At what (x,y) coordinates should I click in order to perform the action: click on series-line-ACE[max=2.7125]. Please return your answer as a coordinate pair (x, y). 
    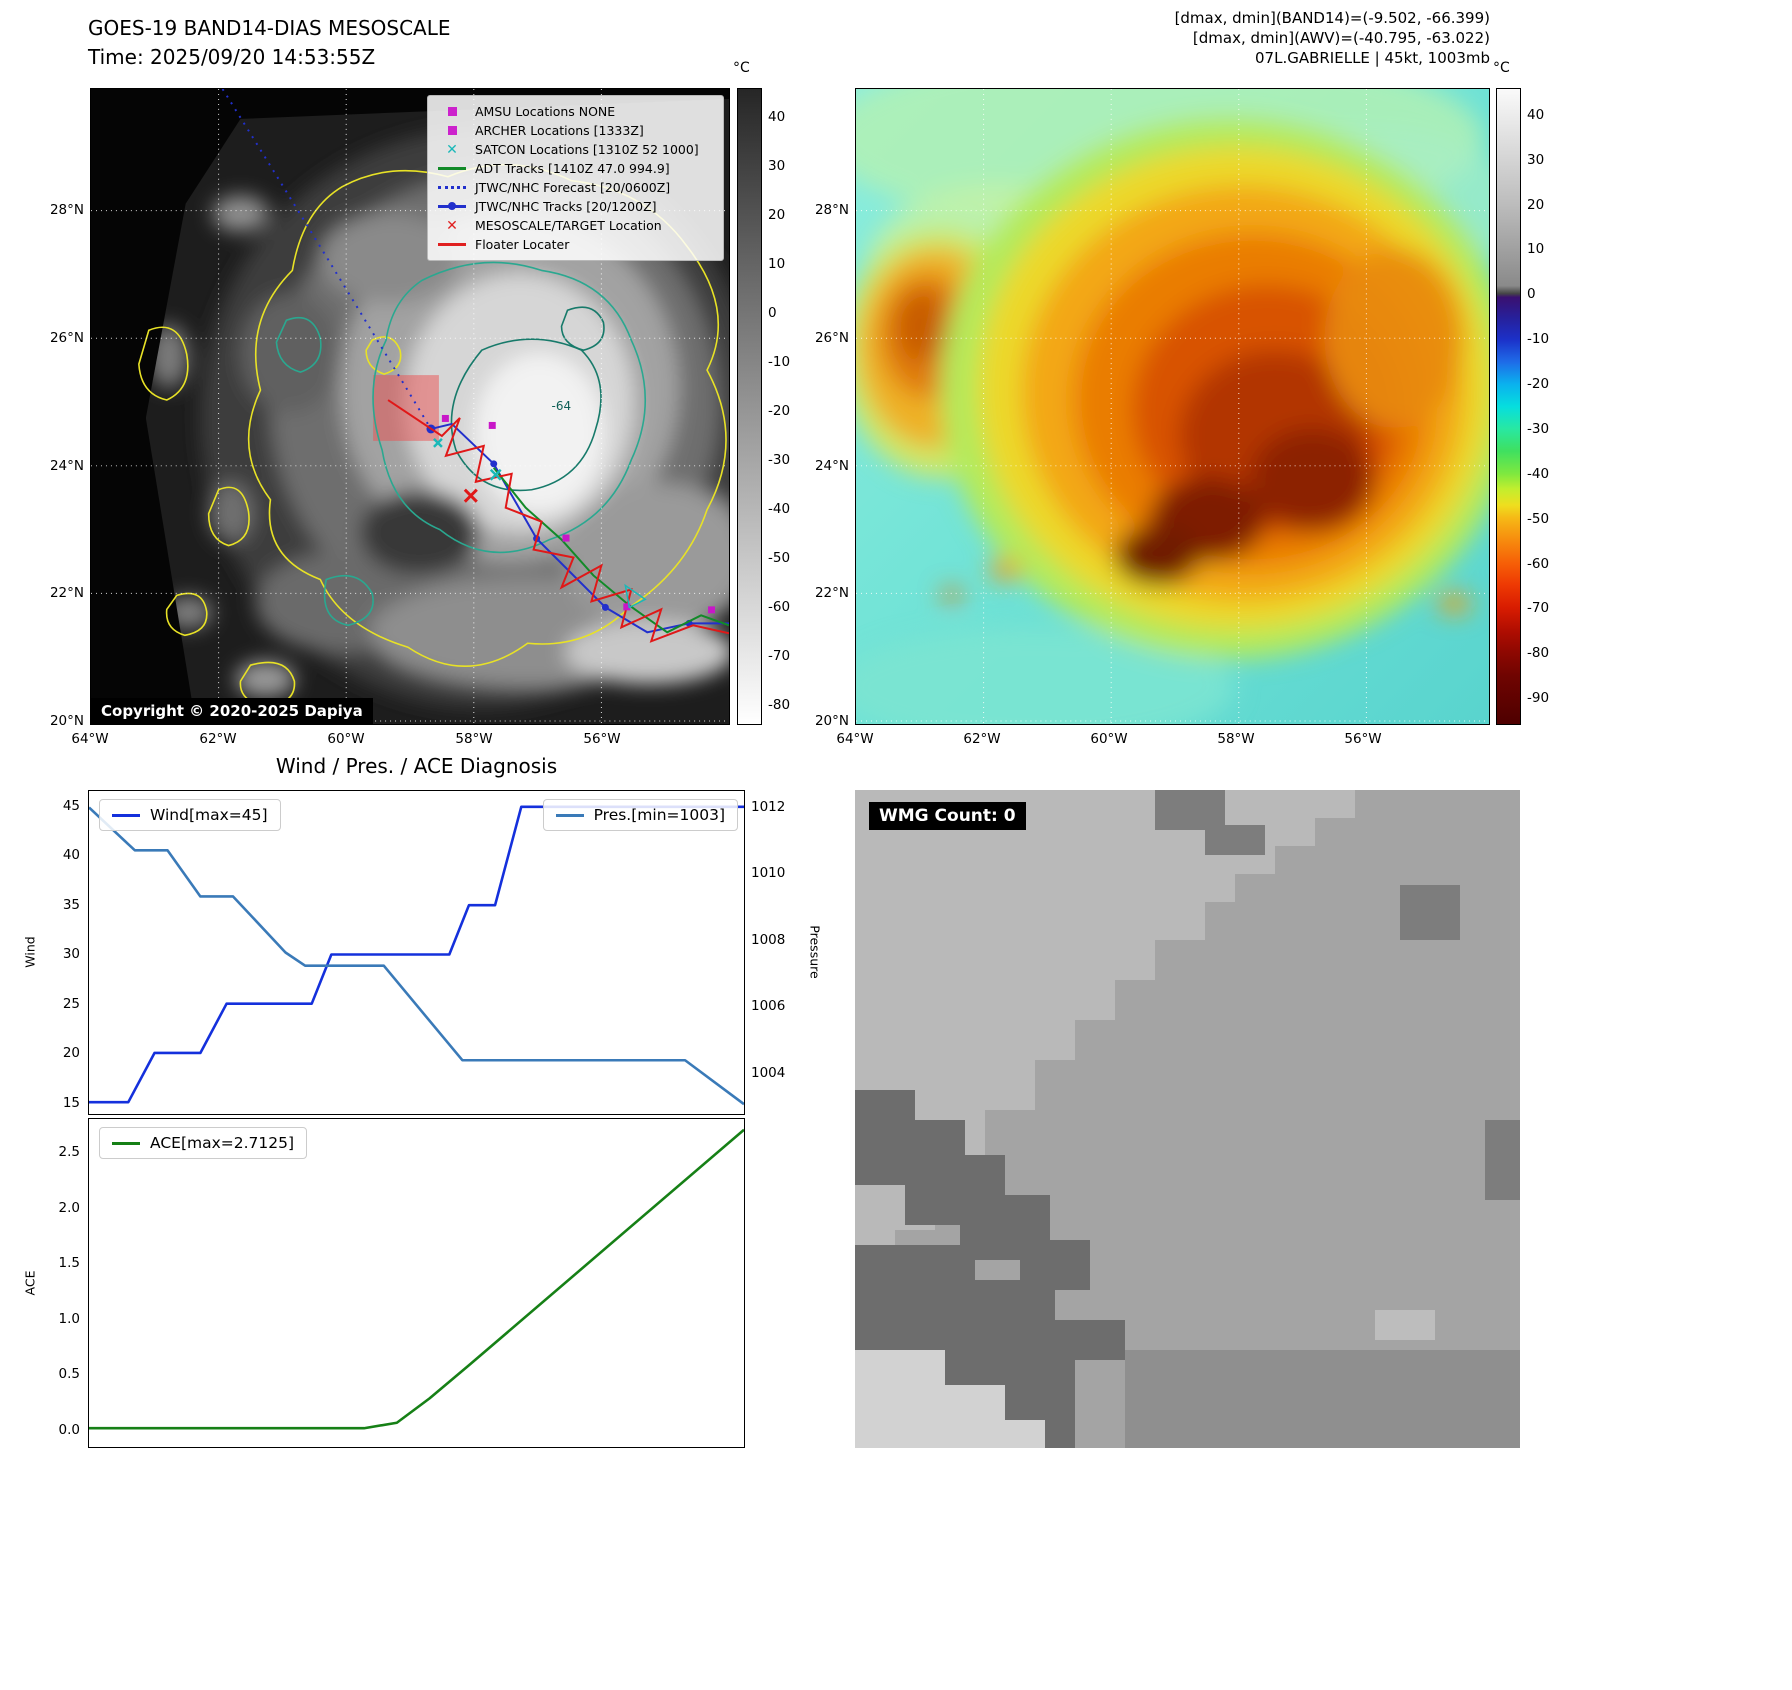
    Looking at the image, I should click on (416, 1279).